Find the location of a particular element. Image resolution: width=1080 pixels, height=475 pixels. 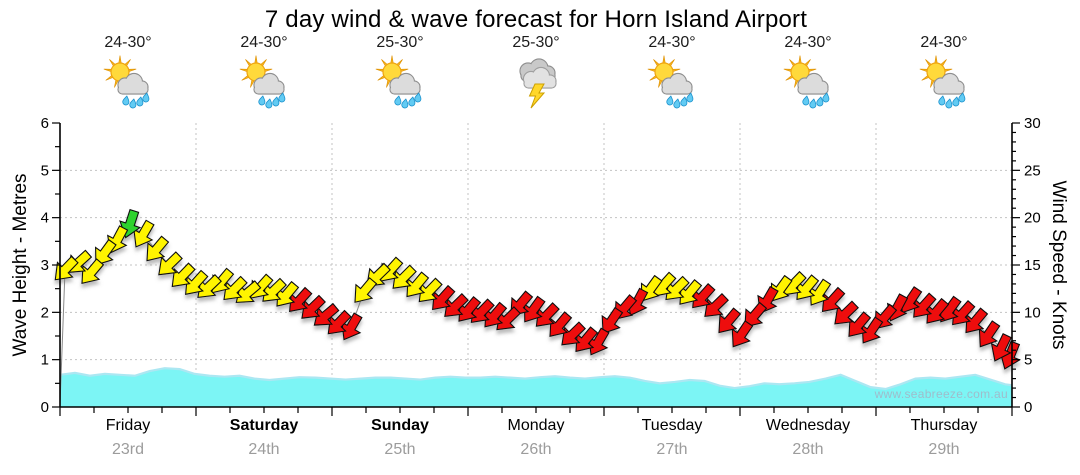

wind-axis-tick-label: 5 is located at coordinates (1028, 360).